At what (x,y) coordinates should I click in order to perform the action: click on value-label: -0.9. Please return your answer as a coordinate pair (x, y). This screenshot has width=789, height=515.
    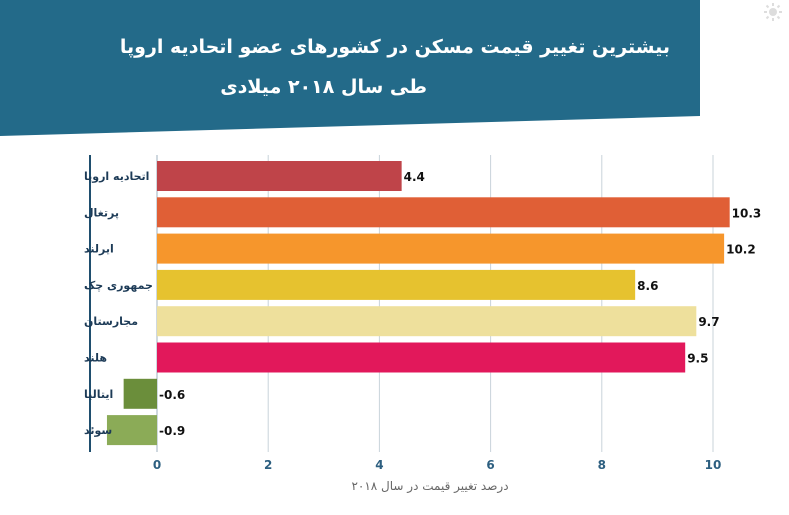
    Looking at the image, I should click on (172, 431).